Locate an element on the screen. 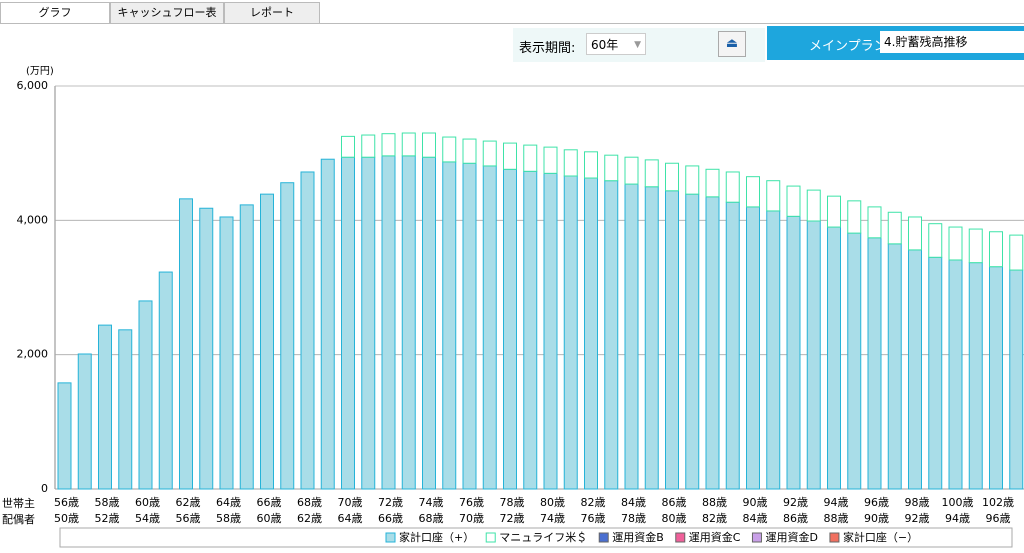 This screenshot has width=1024, height=553. x-tick-label: 72歳 is located at coordinates (390, 502).